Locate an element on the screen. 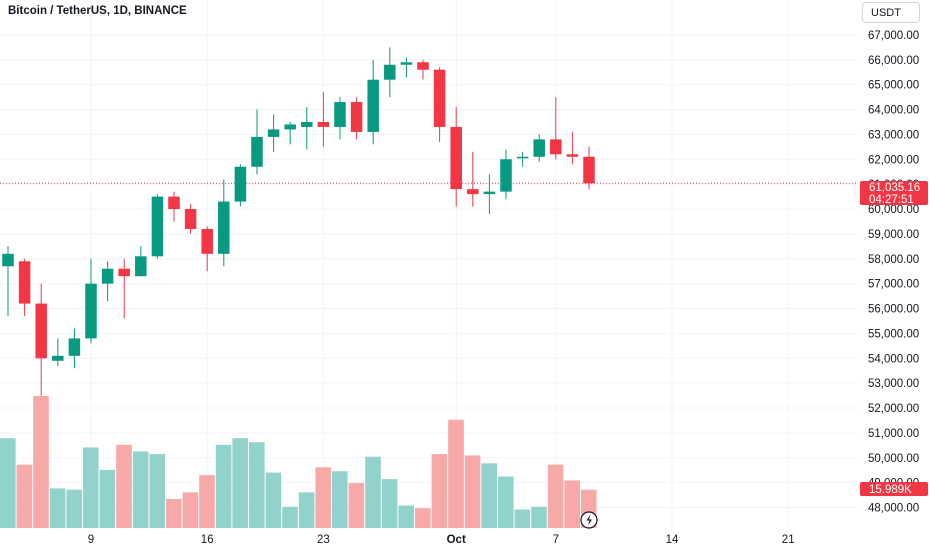  last-price-value: 61,035.16 is located at coordinates (894, 188).